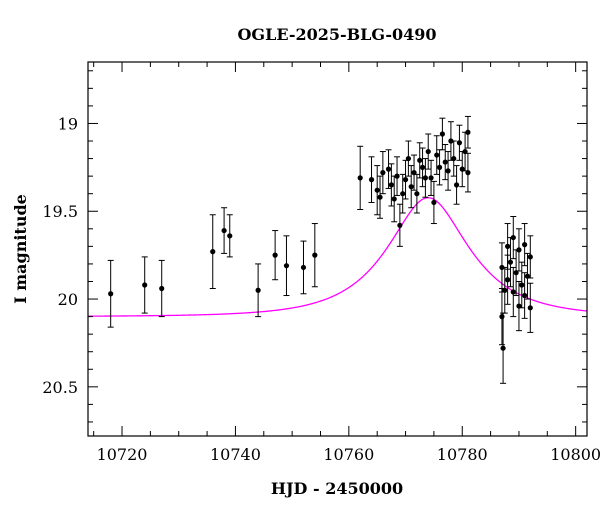  Describe the element at coordinates (122, 454) in the screenshot. I see `x-tick-label: 10720` at that location.